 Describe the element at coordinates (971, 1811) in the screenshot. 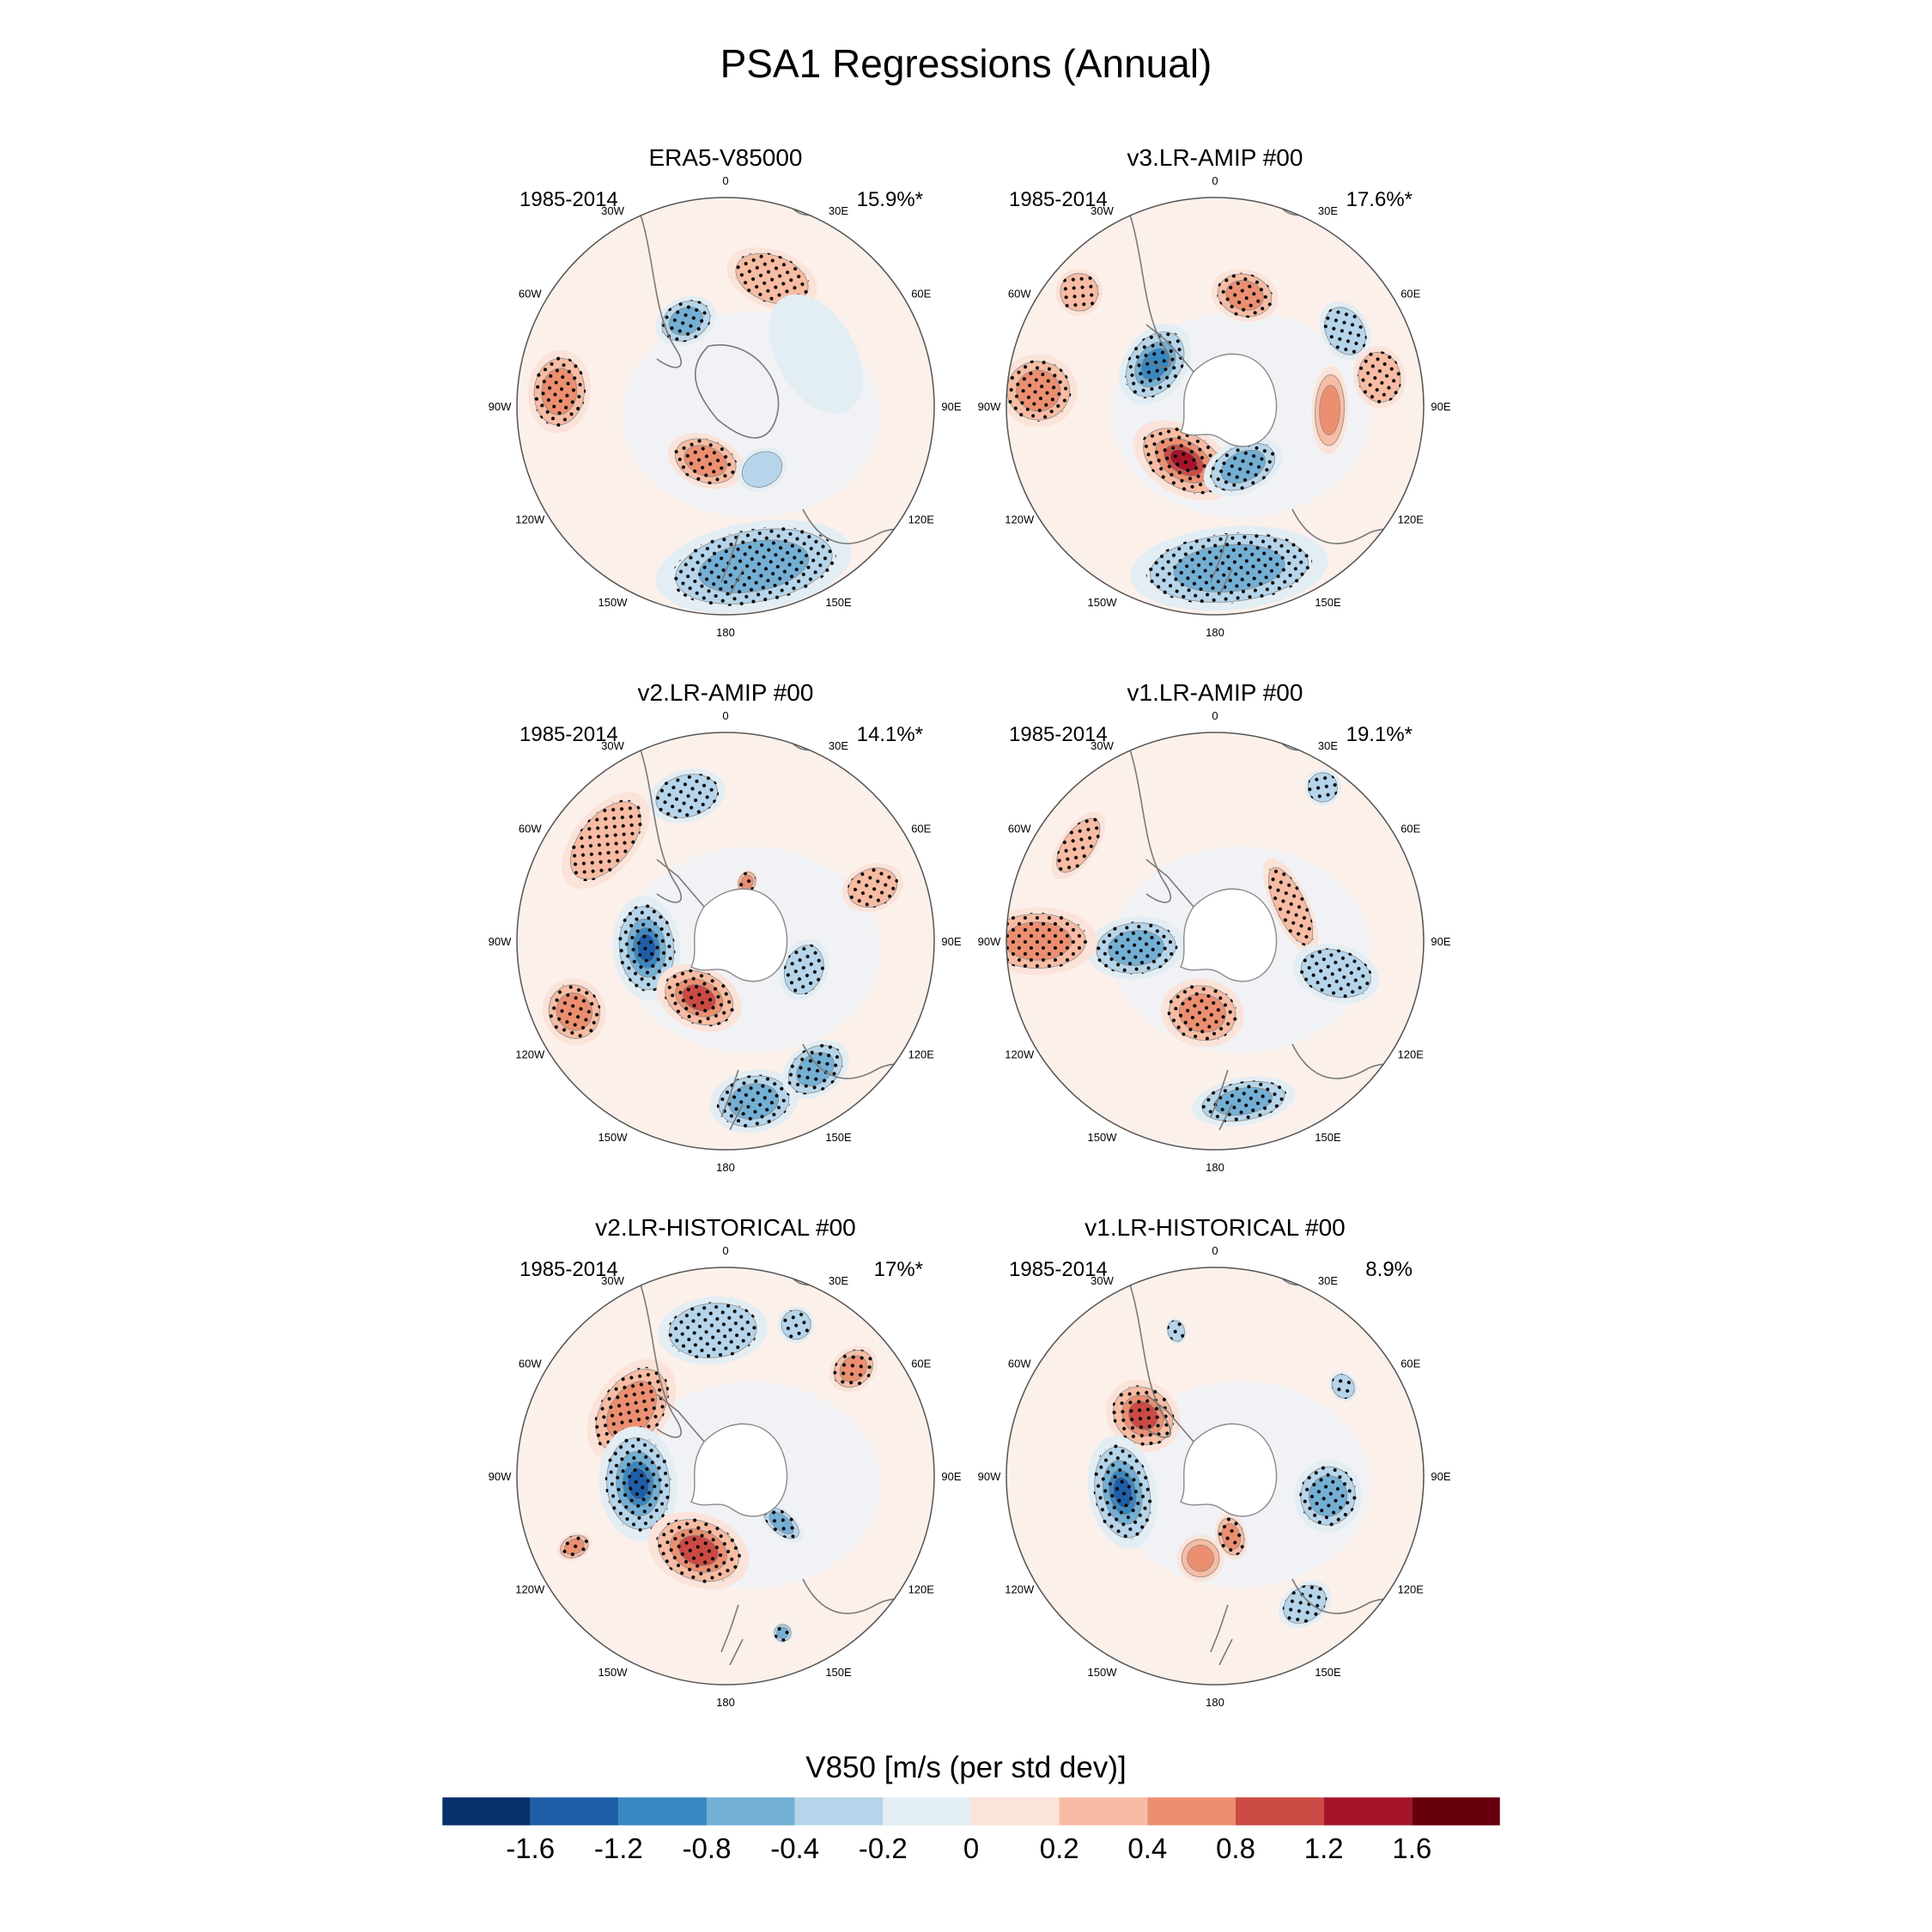

I see `colorbar-frame` at that location.